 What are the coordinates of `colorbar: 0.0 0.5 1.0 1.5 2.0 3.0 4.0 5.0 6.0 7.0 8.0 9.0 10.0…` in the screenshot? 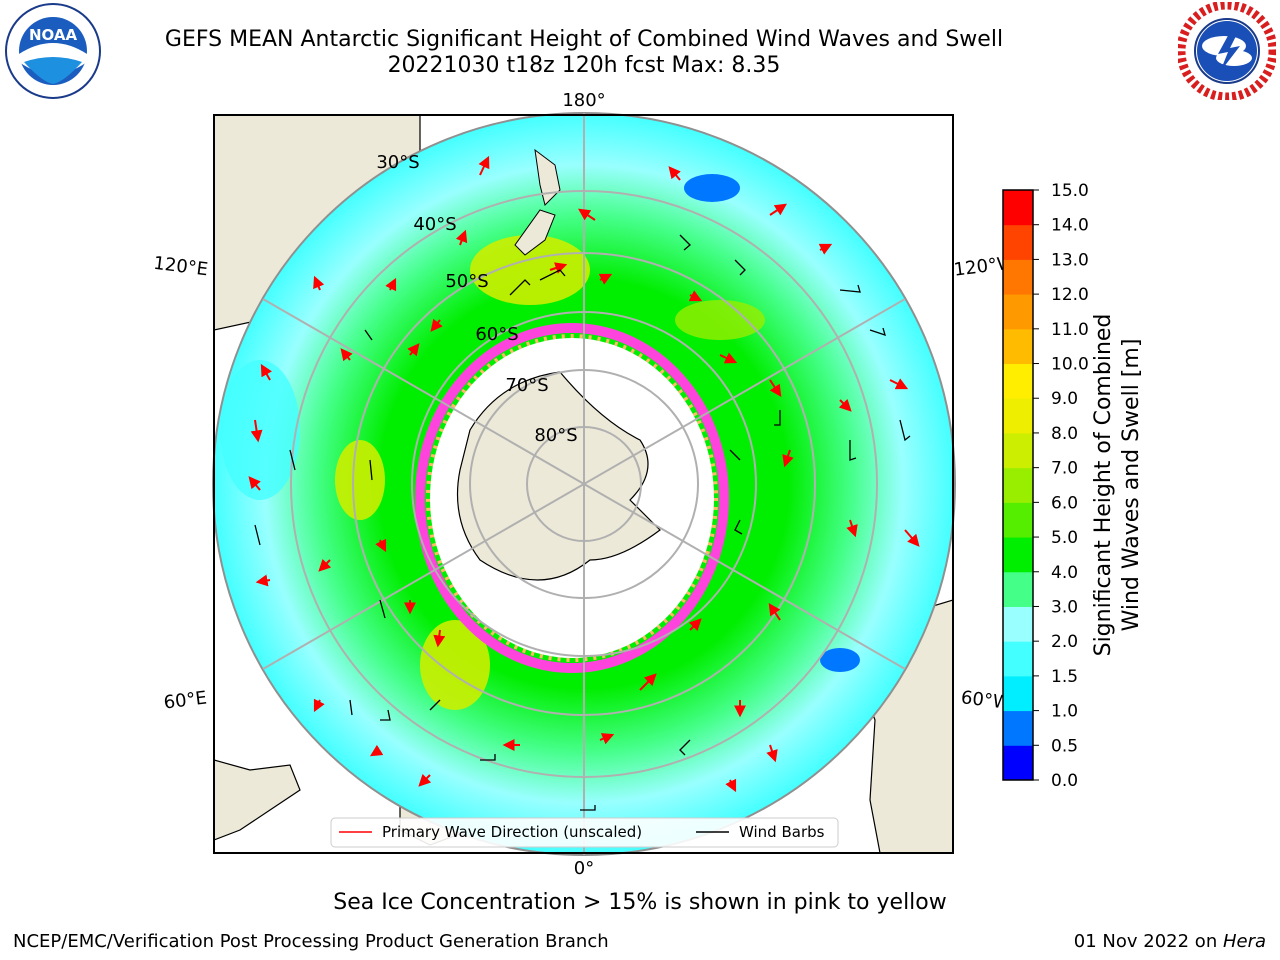 It's located at (1045, 486).